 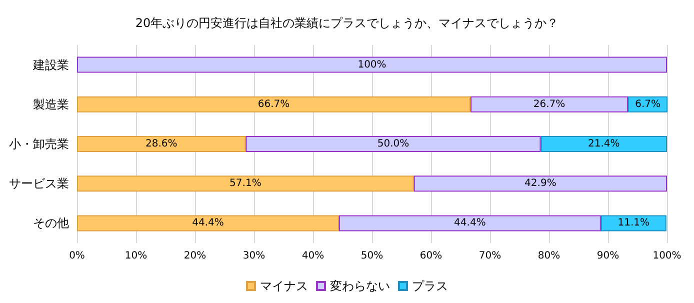 What do you see at coordinates (50, 65) in the screenshot?
I see `y-tick-label: 建設業` at bounding box center [50, 65].